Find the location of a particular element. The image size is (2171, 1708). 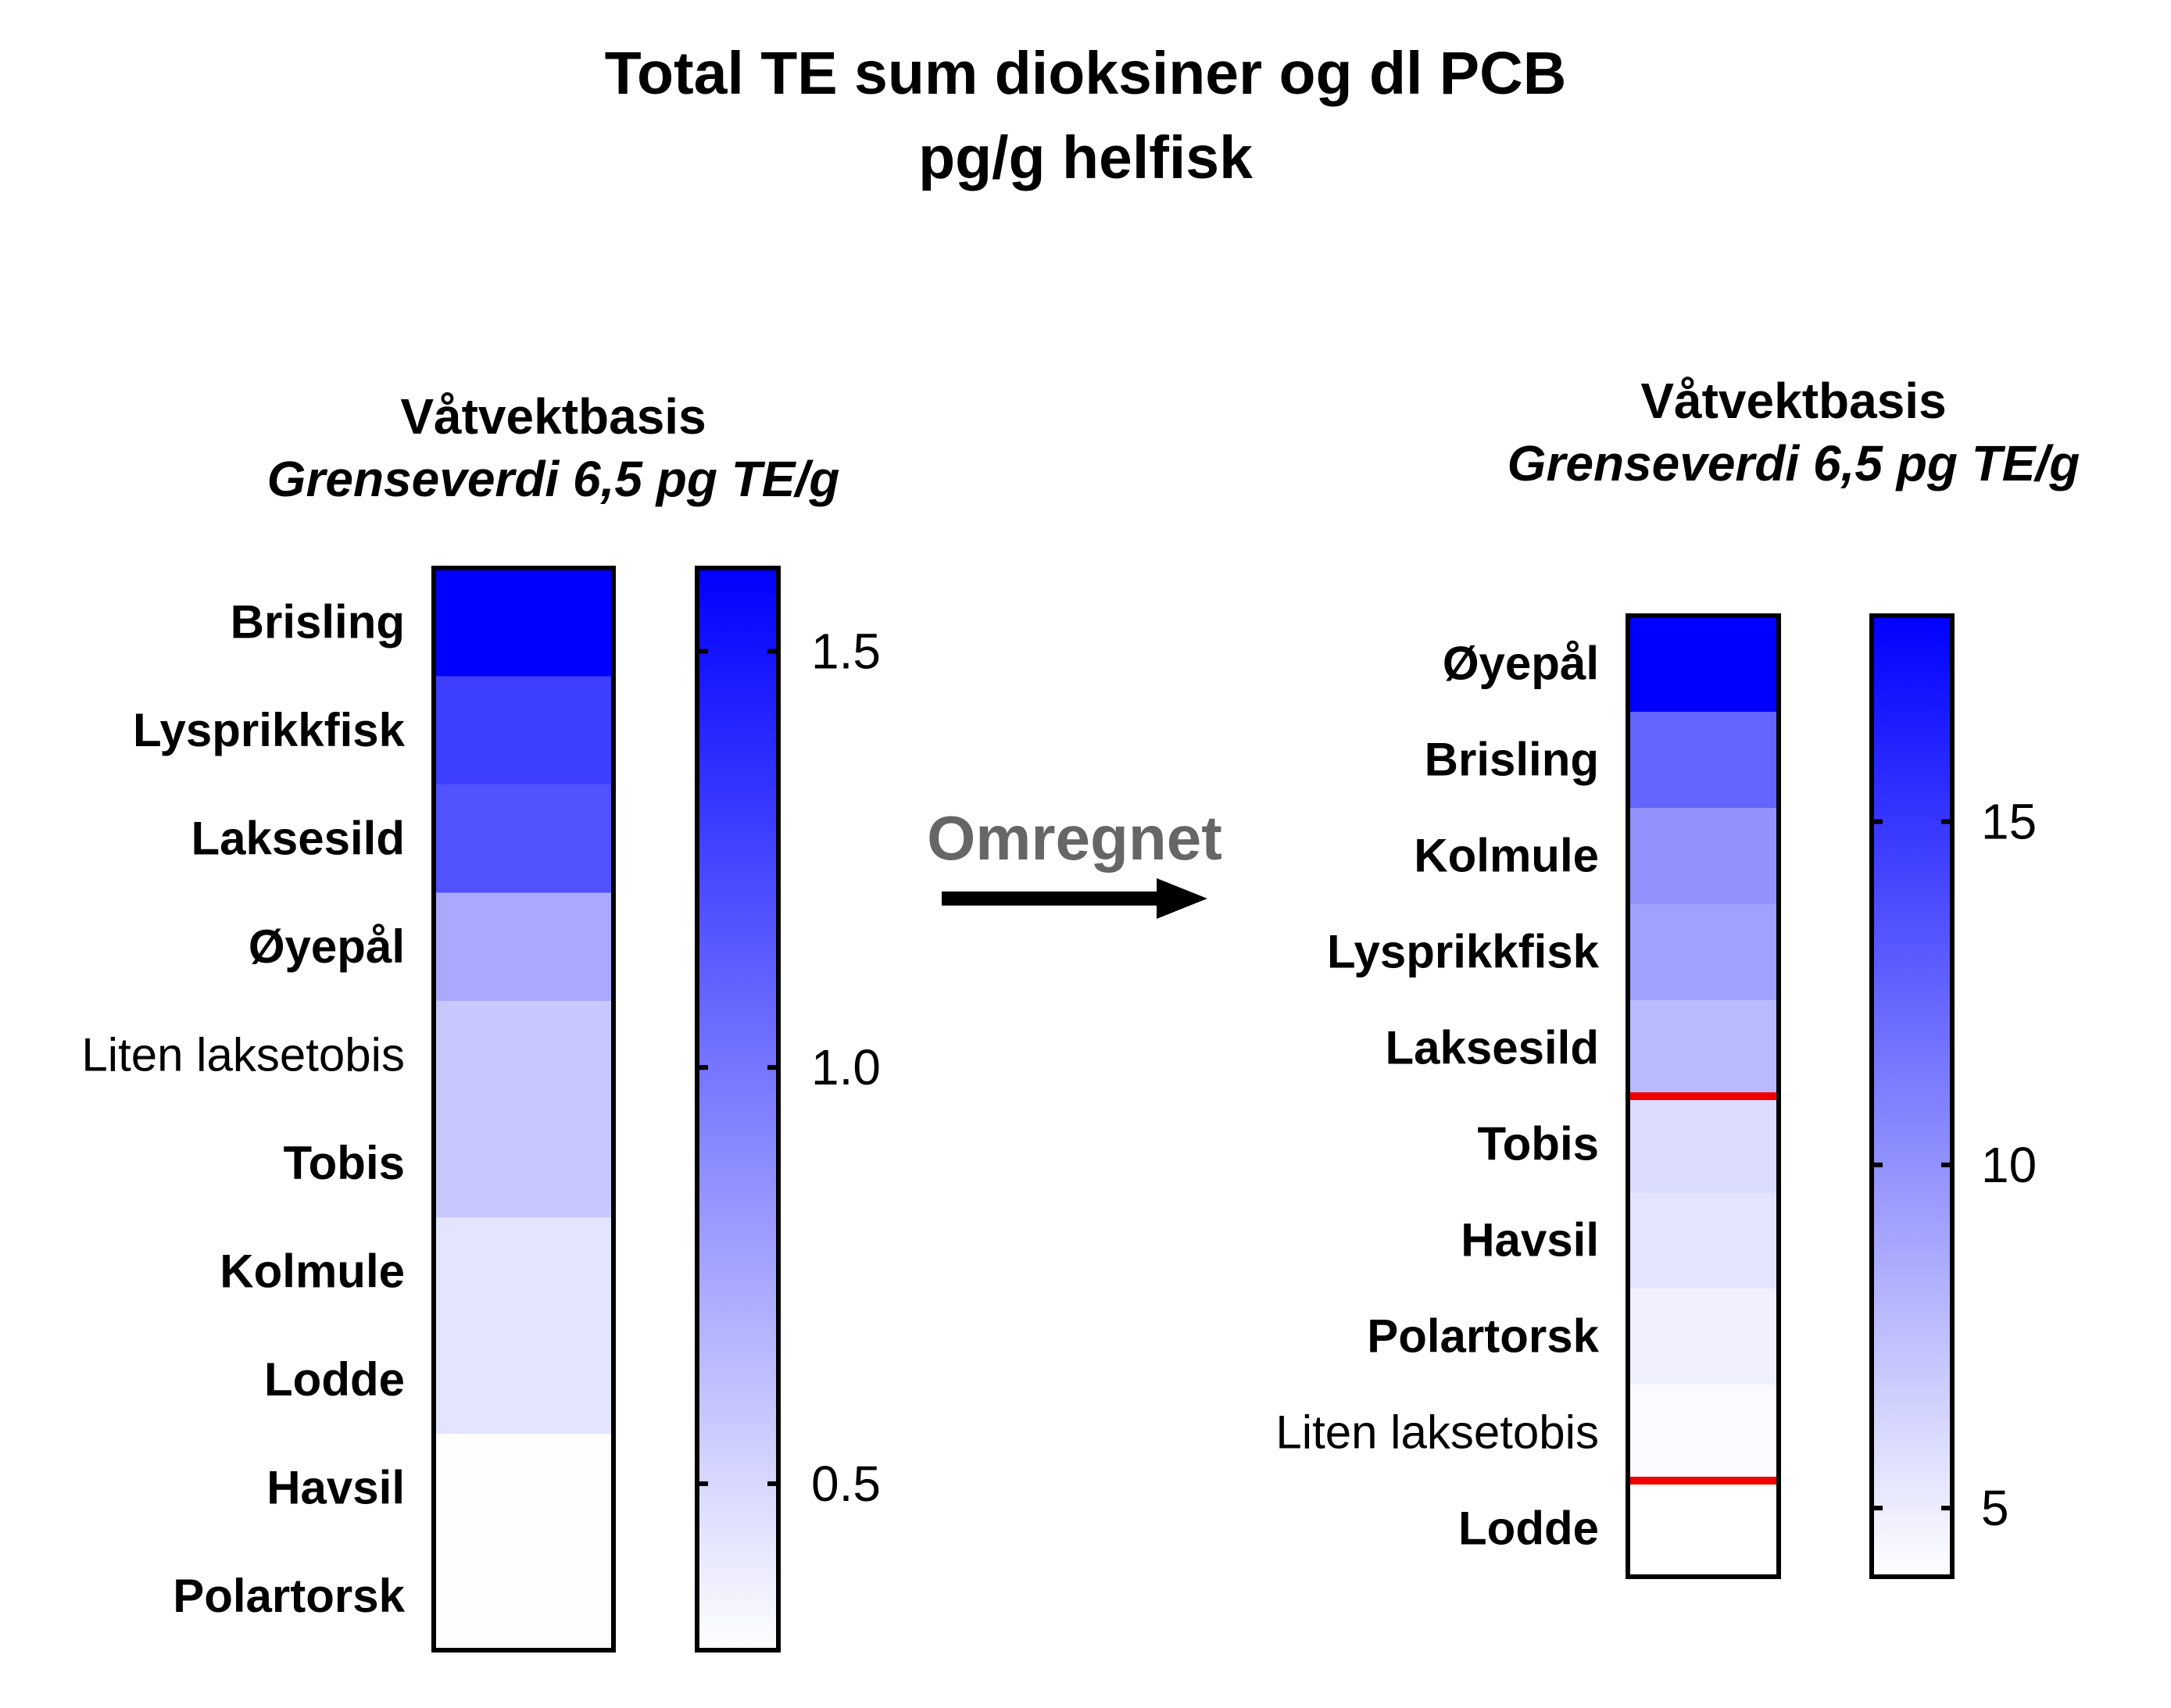

colorbar-tick-label: 15 is located at coordinates (2009, 822).